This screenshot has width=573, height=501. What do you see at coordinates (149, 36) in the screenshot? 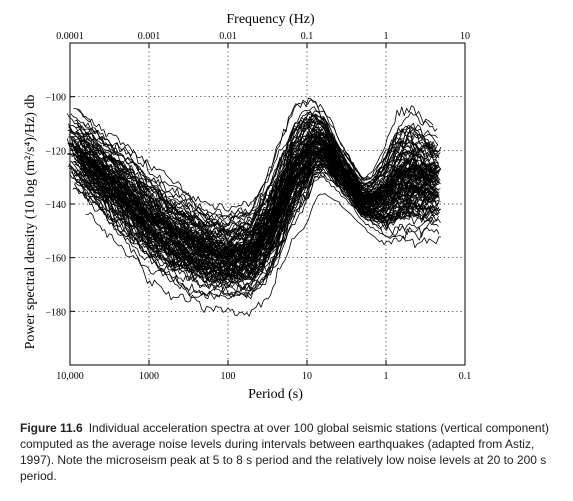
I see `top-tick-label: 0.001` at bounding box center [149, 36].